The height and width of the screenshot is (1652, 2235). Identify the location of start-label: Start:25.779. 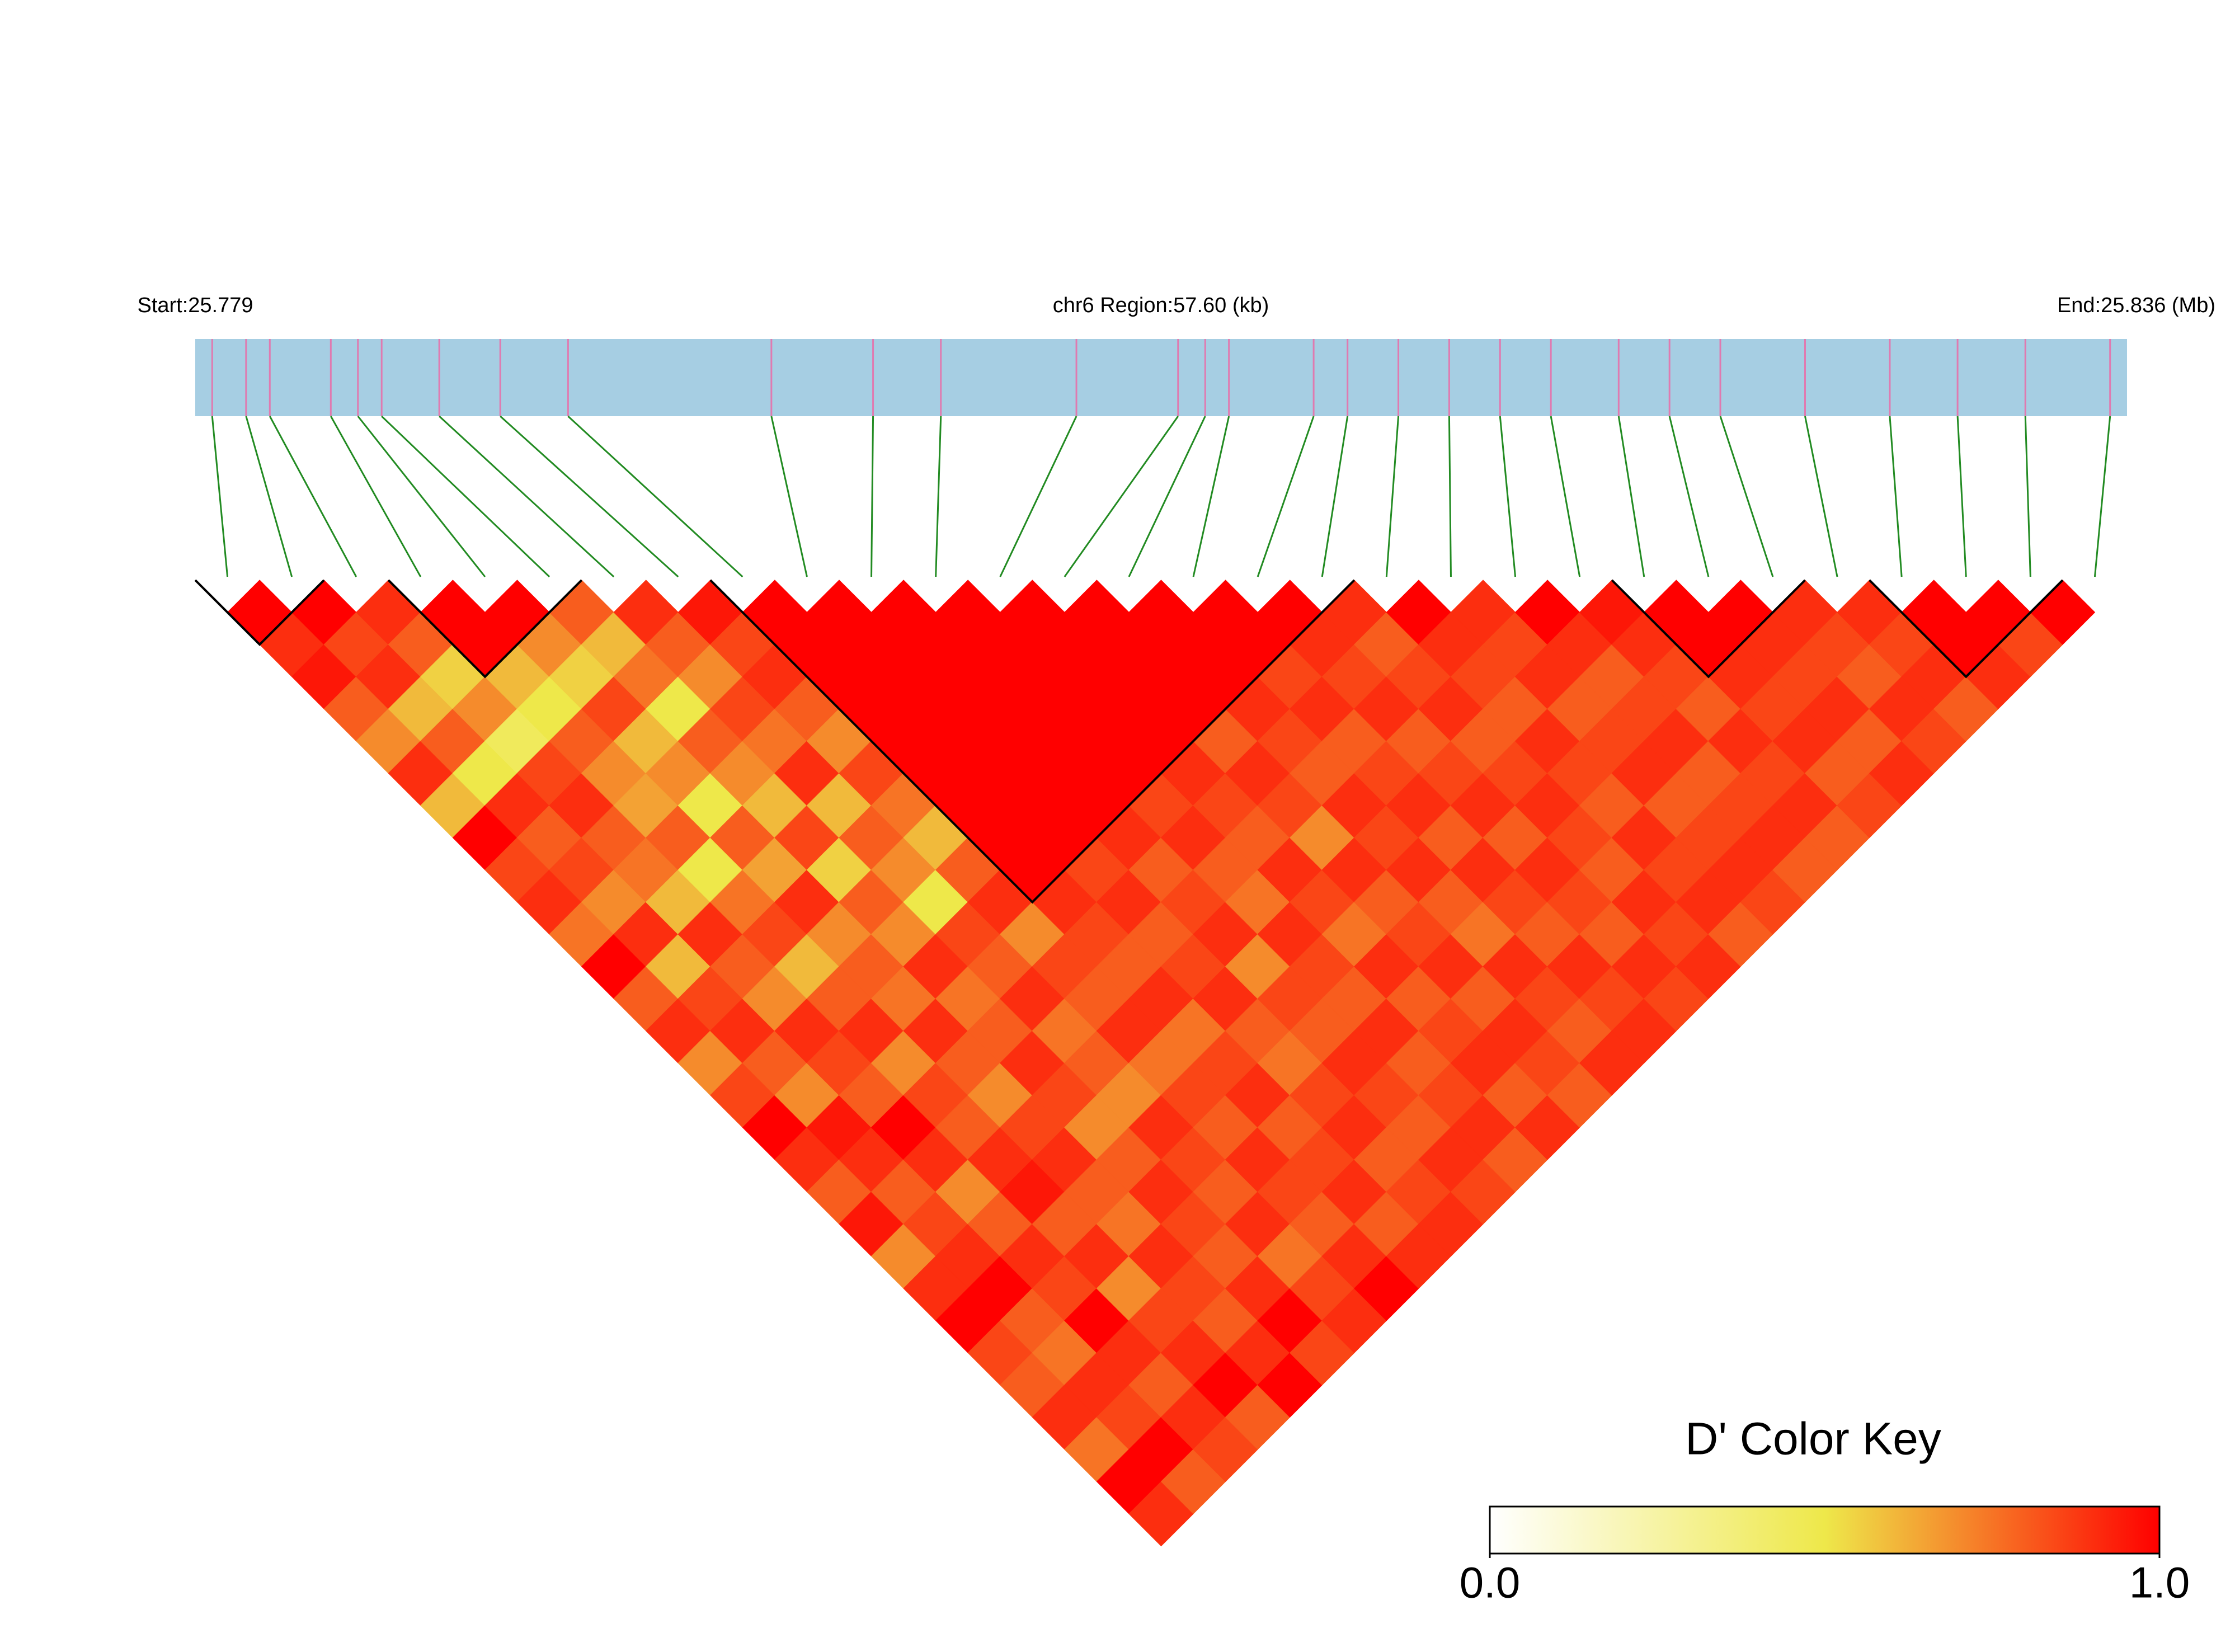
(195, 306).